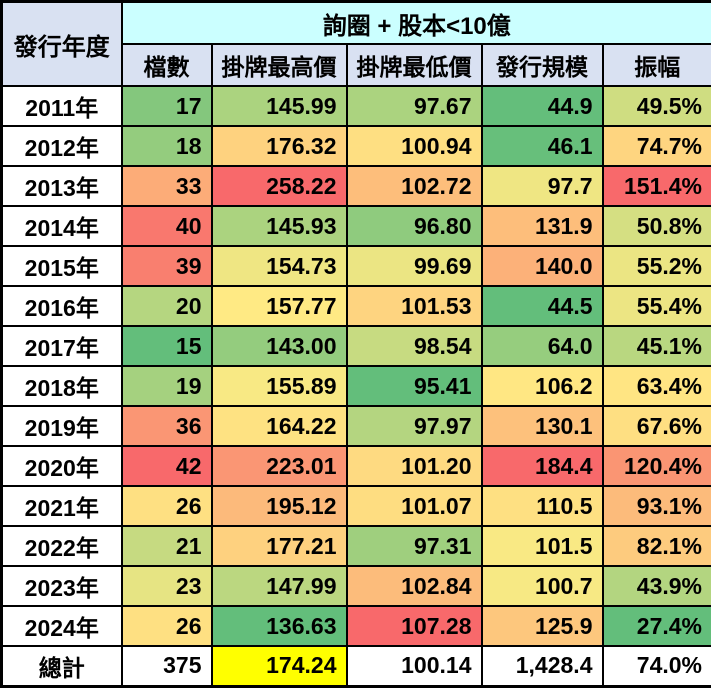 This screenshot has height=688, width=711. What do you see at coordinates (279, 626) in the screenshot?
I see `value-cell: 136.63` at bounding box center [279, 626].